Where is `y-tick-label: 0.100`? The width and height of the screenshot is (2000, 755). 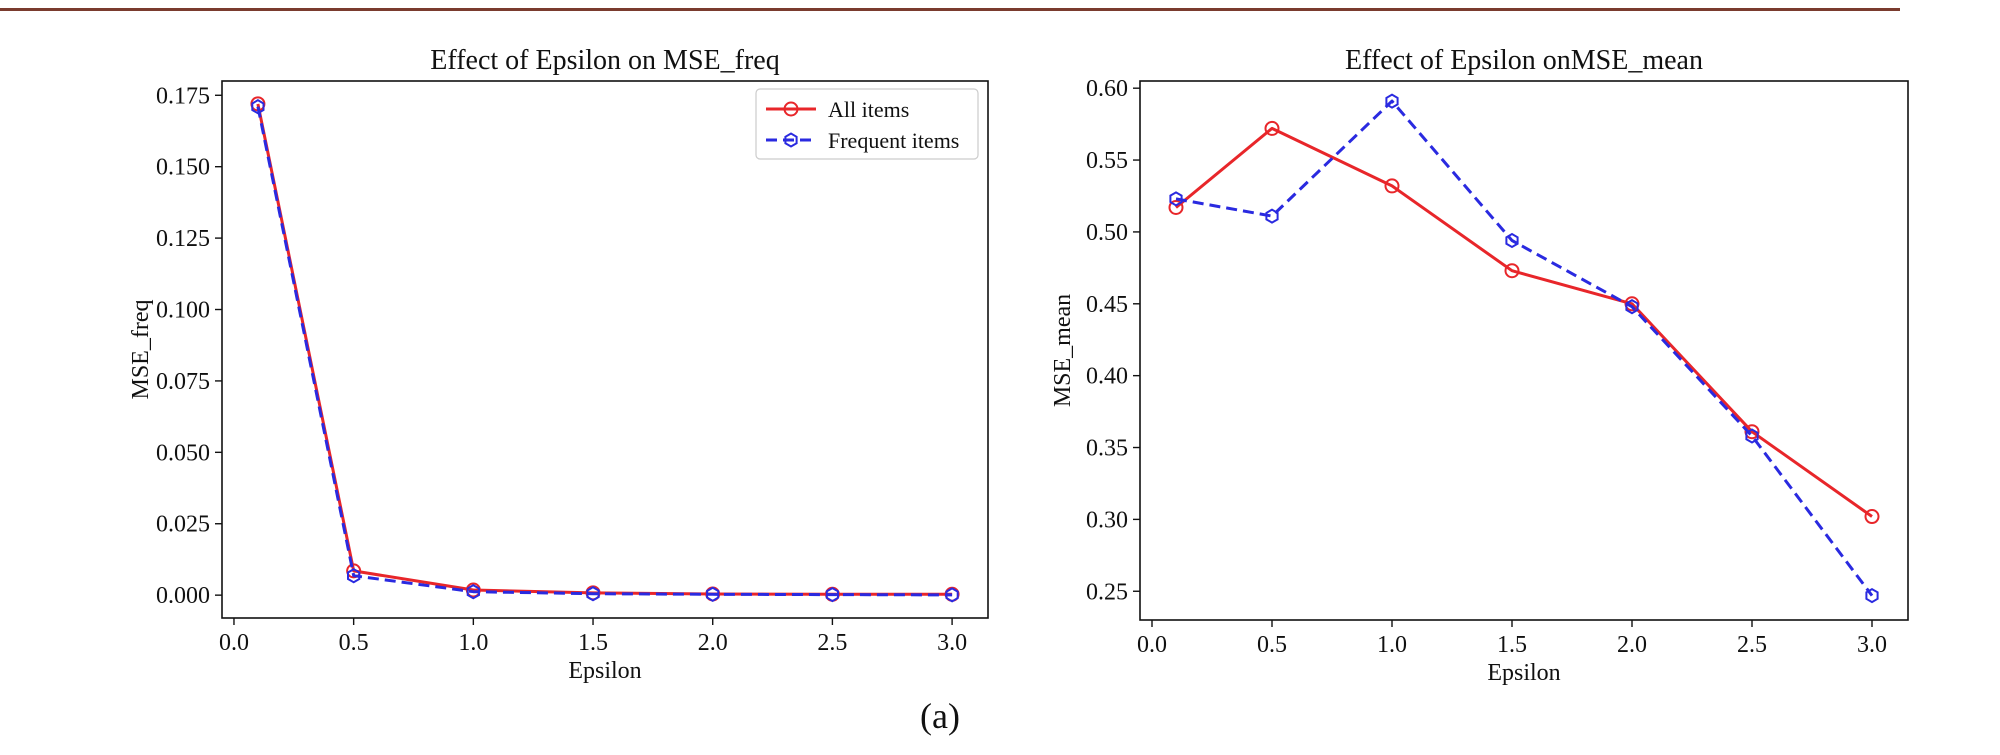
y-tick-label: 0.100 is located at coordinates (183, 311).